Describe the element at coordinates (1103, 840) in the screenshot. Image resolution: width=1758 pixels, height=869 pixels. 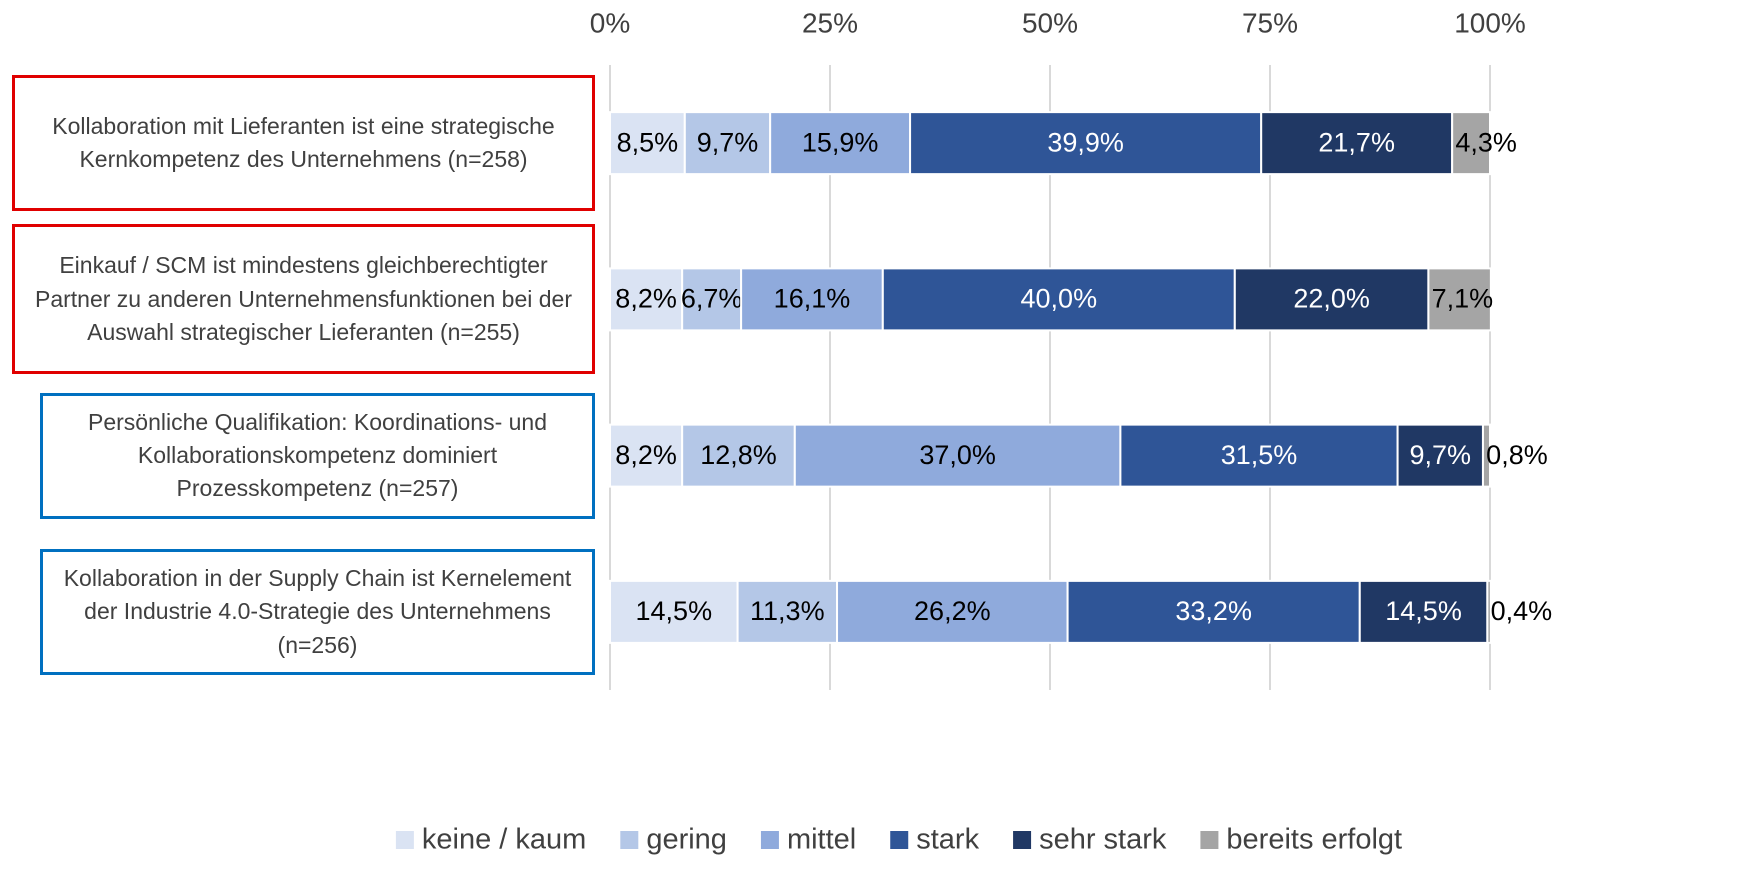
I see `legend-label: sehr stark` at that location.